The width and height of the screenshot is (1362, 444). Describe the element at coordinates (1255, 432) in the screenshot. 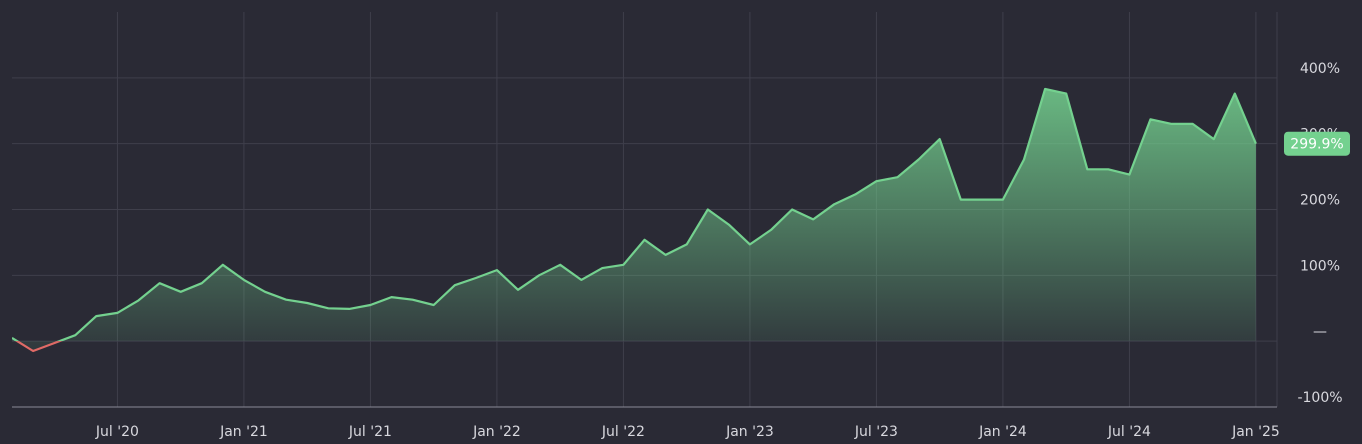

I see `x-tick-label: Jan '25` at that location.